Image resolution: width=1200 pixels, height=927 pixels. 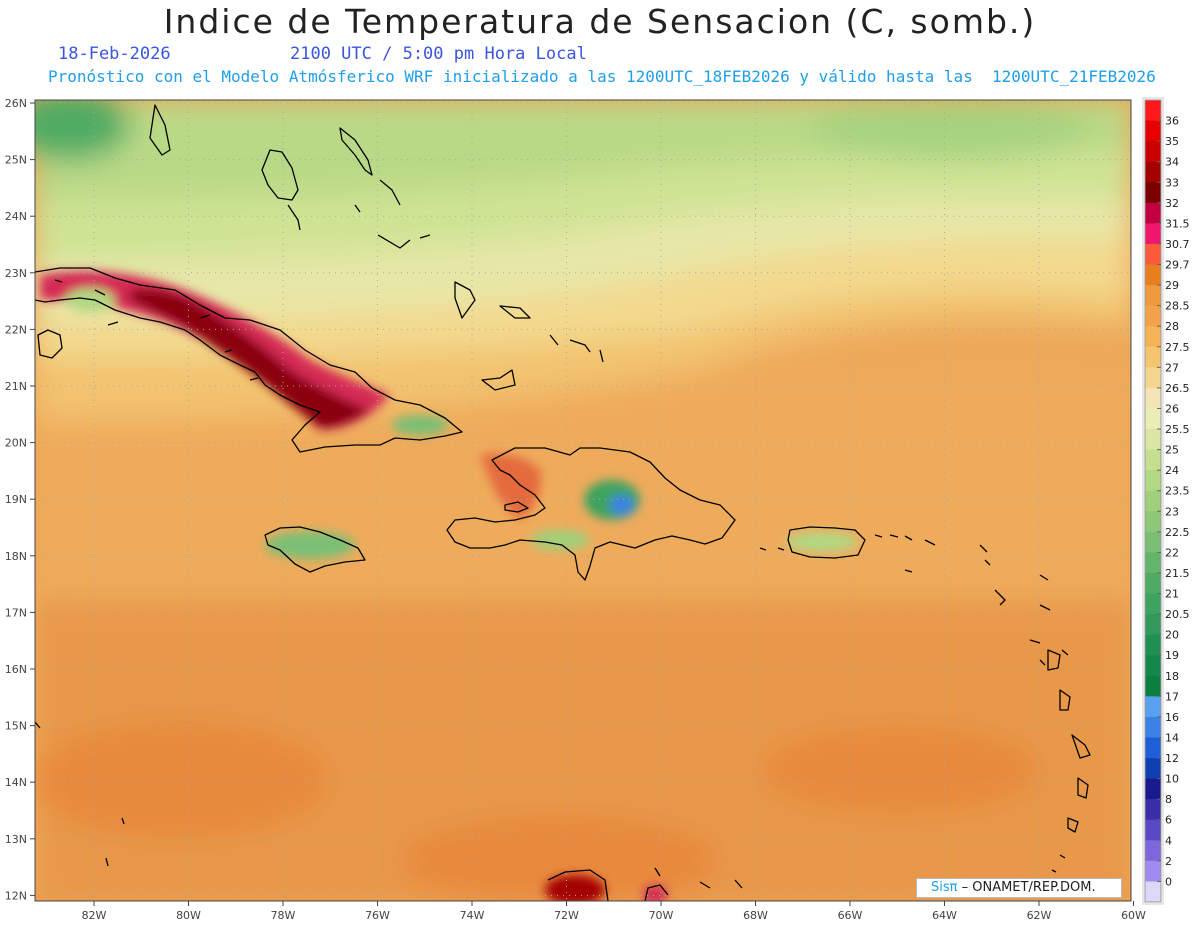 What do you see at coordinates (160, 130) in the screenshot?
I see `abaco-outline` at bounding box center [160, 130].